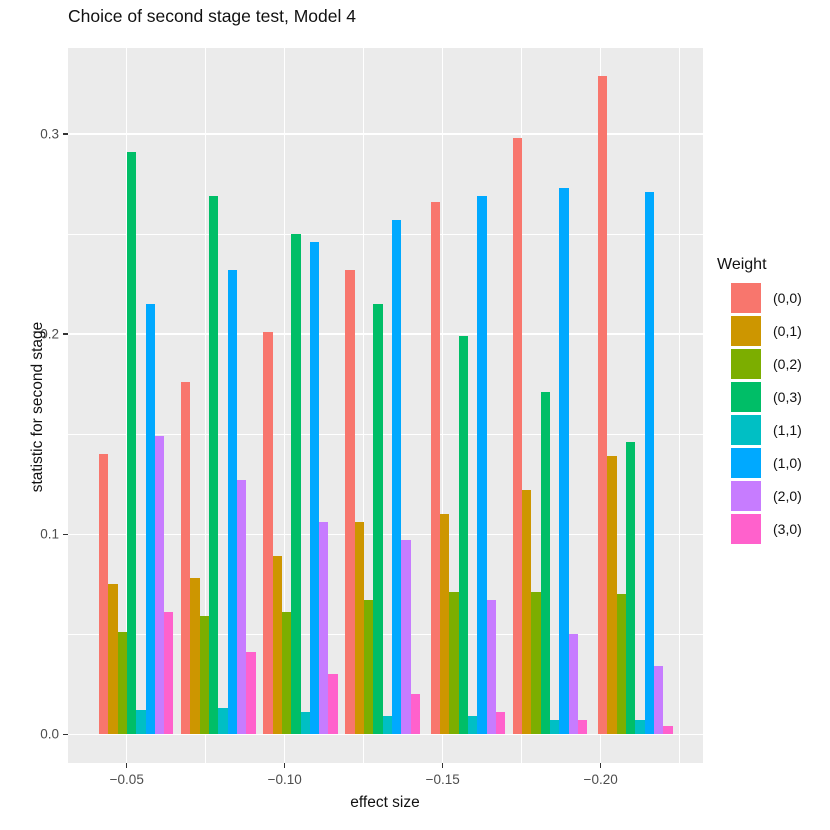  What do you see at coordinates (37, 407) in the screenshot?
I see `y-axis-title: statistic for second stage` at bounding box center [37, 407].